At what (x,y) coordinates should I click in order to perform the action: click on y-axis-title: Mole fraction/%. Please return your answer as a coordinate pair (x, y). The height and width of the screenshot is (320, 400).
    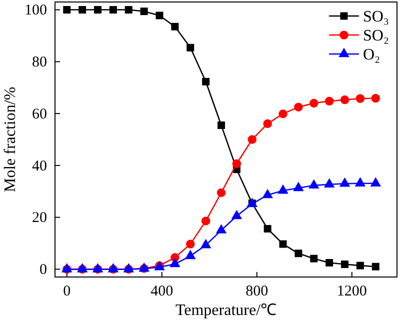
    Looking at the image, I should click on (10, 139).